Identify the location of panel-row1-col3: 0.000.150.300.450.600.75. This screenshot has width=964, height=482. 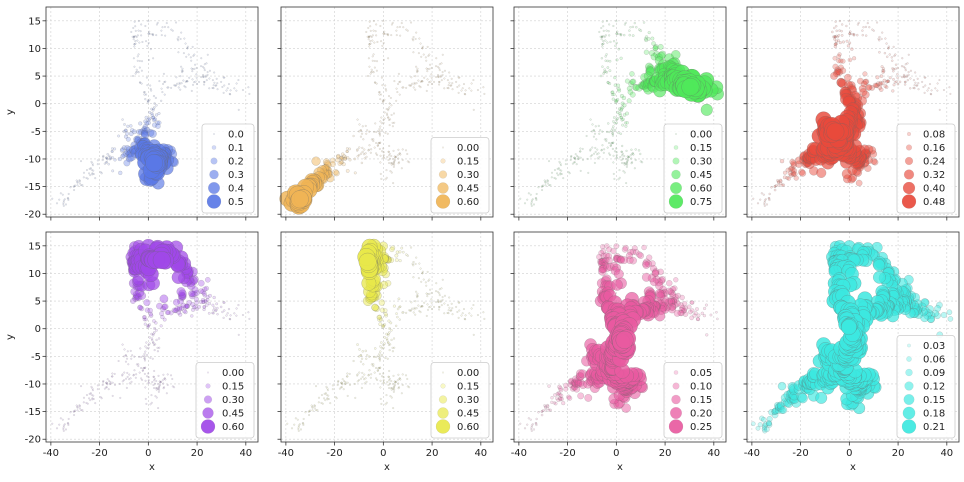
(618, 113).